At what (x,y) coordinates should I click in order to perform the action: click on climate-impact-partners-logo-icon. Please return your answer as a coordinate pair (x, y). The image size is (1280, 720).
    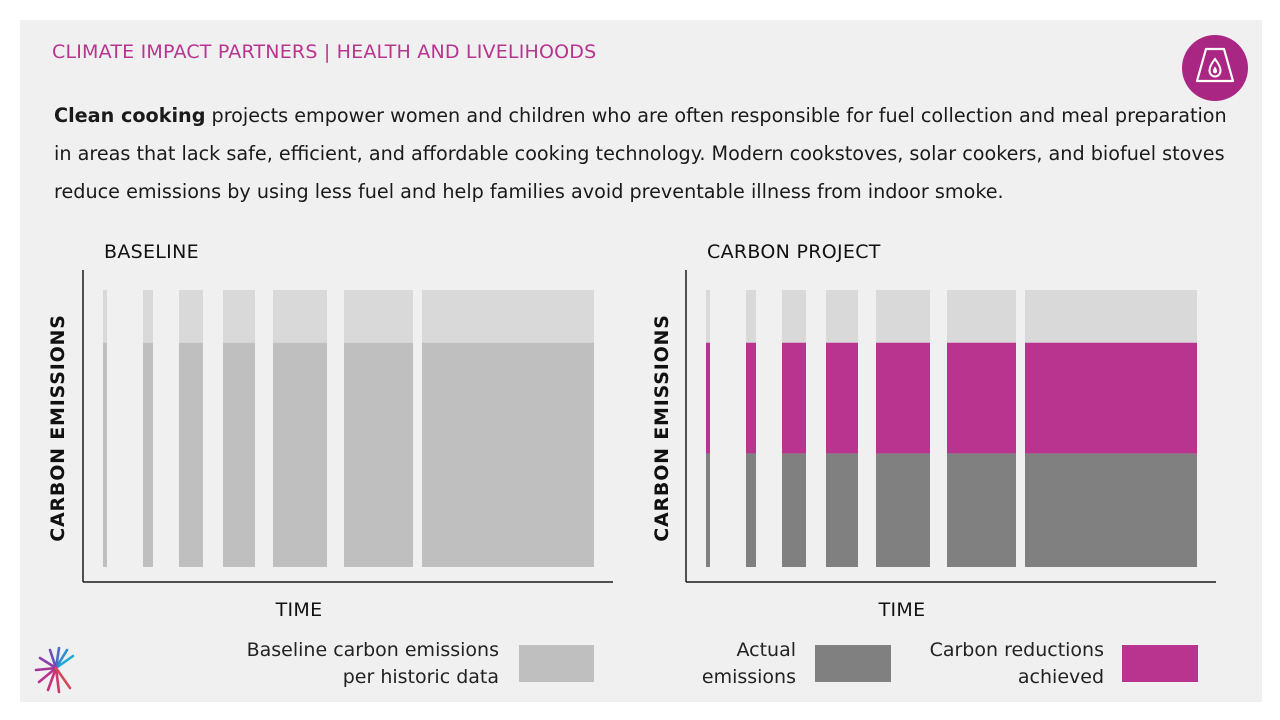
    Looking at the image, I should click on (54, 670).